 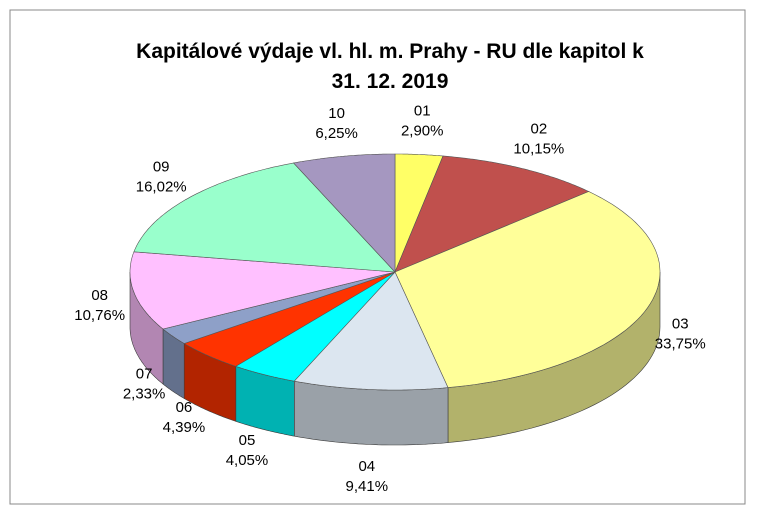 I want to click on value-label: 2,33%, so click(x=144, y=393).